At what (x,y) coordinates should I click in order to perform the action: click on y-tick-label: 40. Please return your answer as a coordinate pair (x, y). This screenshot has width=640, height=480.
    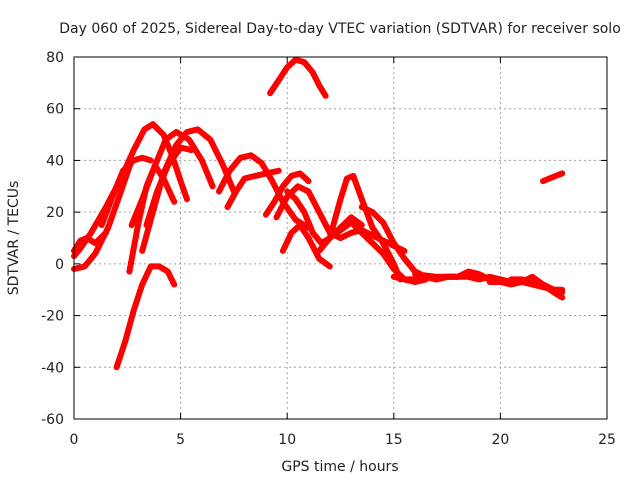
    Looking at the image, I should click on (55, 161).